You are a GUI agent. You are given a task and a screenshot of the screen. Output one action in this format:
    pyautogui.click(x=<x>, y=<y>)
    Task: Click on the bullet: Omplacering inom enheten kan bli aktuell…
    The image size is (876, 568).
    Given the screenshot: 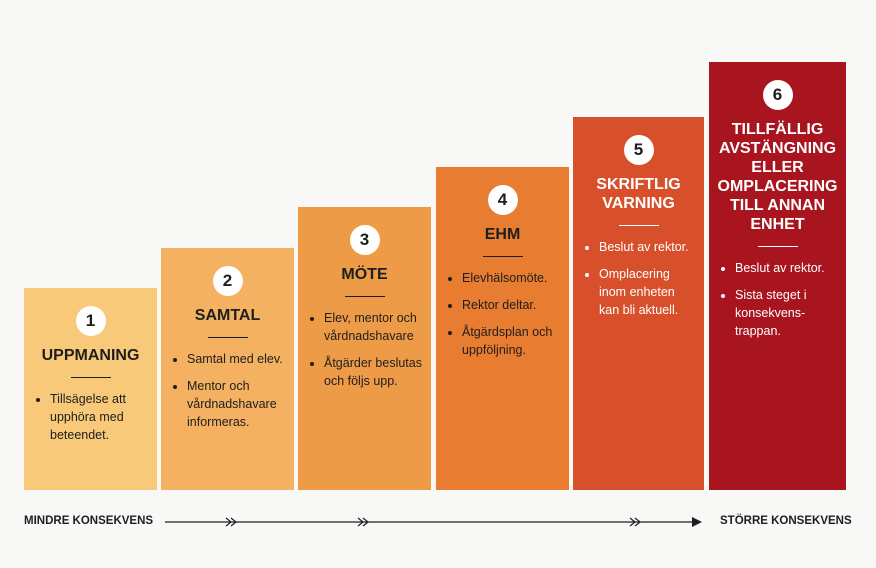 What is the action you would take?
    pyautogui.click(x=647, y=292)
    